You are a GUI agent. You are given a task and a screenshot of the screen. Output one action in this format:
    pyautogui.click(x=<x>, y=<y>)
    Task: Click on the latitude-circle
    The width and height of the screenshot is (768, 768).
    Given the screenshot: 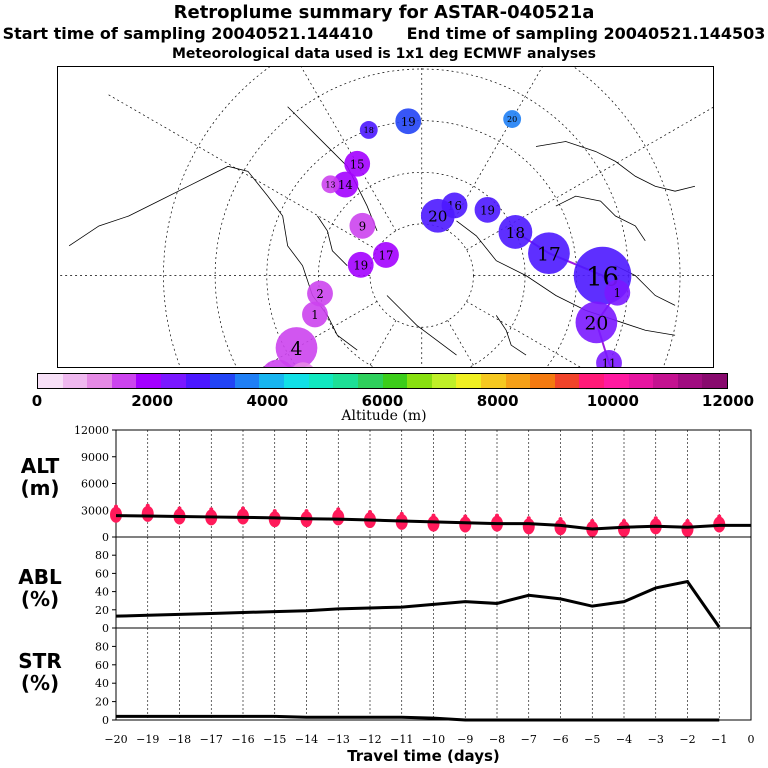 What is the action you would take?
    pyautogui.click(x=421, y=275)
    